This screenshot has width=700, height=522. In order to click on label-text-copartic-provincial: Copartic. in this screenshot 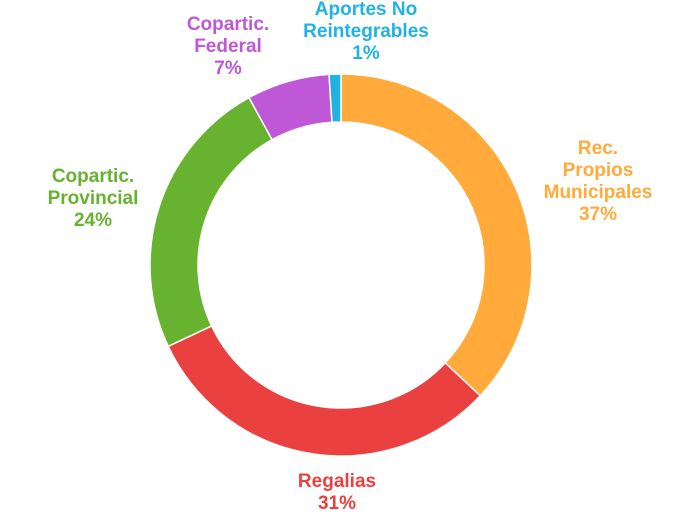, I will do `click(93, 176)`.